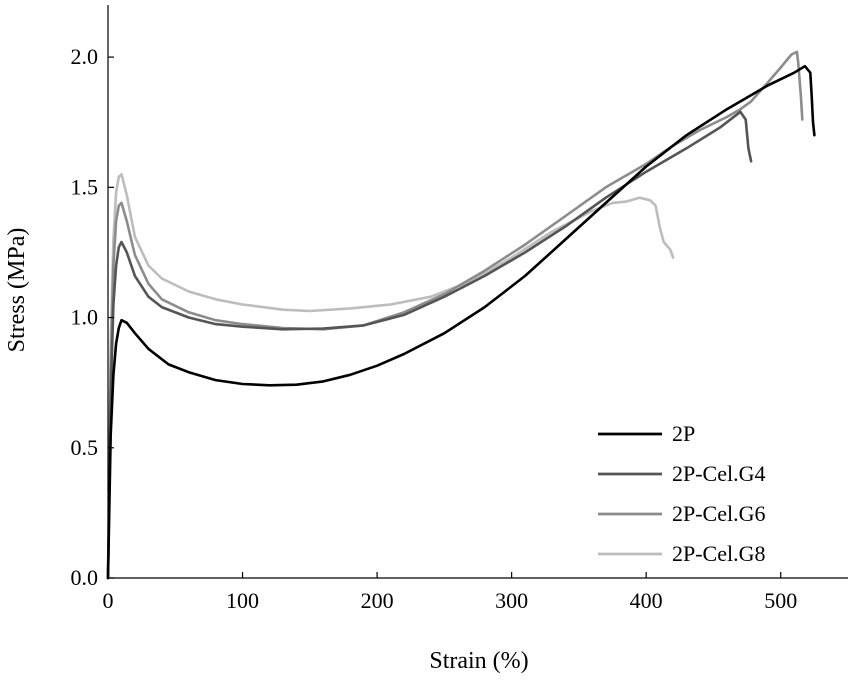  Describe the element at coordinates (719, 513) in the screenshot. I see `legend-label: 2P-Cel.G6` at that location.